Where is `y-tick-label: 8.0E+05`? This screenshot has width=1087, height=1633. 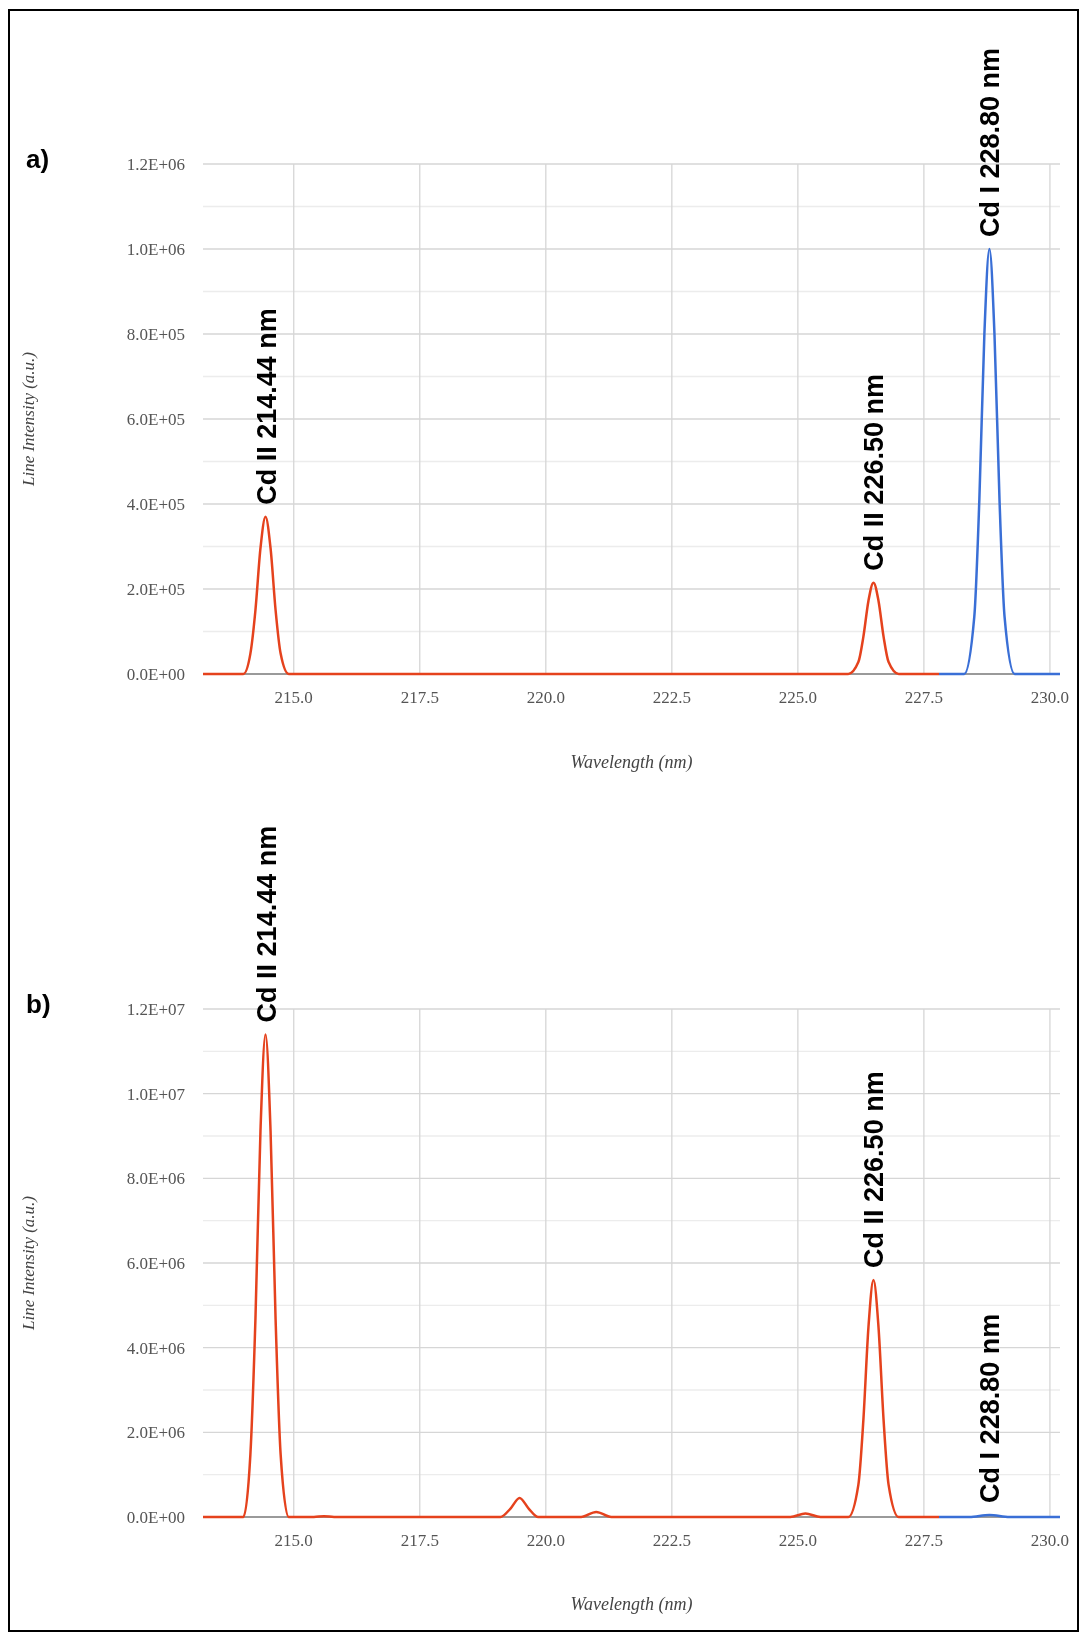 y-tick-label: 8.0E+05 is located at coordinates (155, 334).